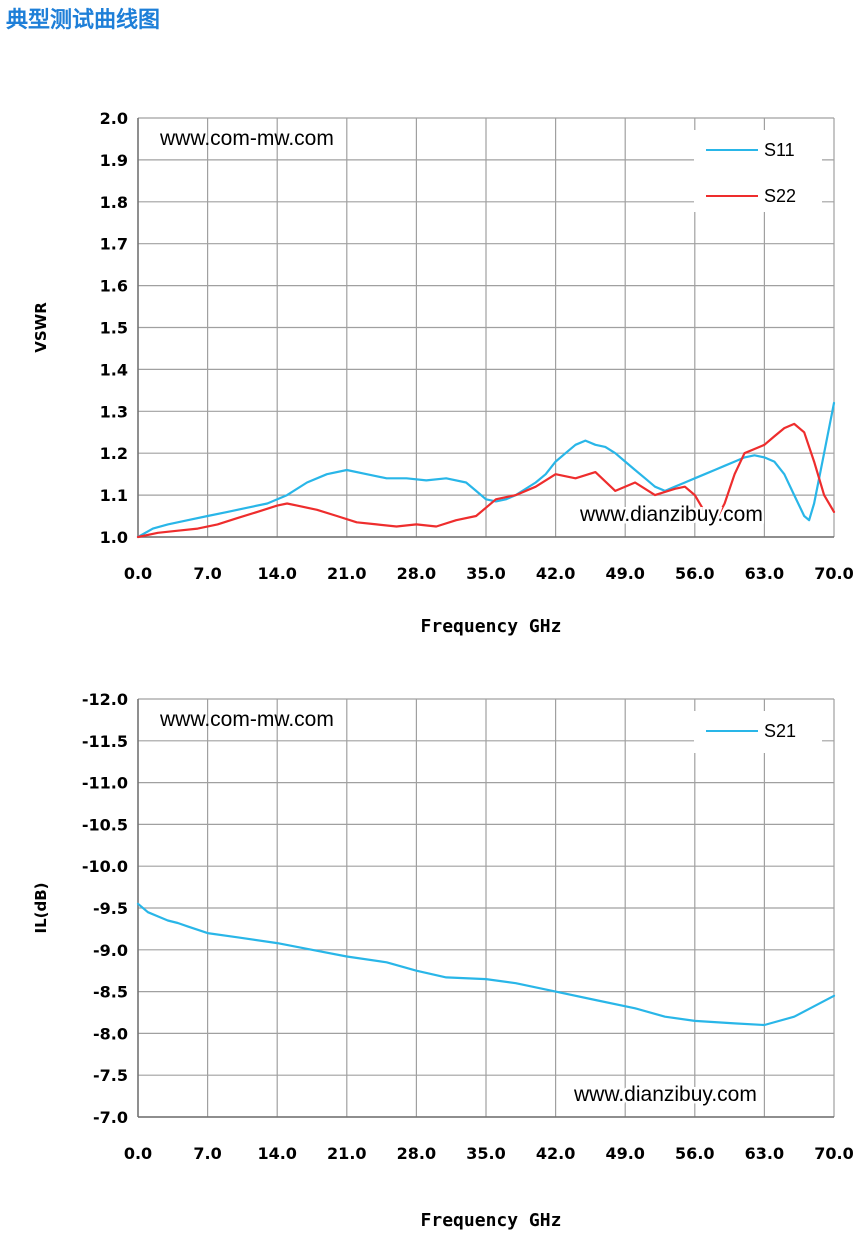 This screenshot has height=1248, width=865. I want to click on y-tick-label: -9.5, so click(110, 908).